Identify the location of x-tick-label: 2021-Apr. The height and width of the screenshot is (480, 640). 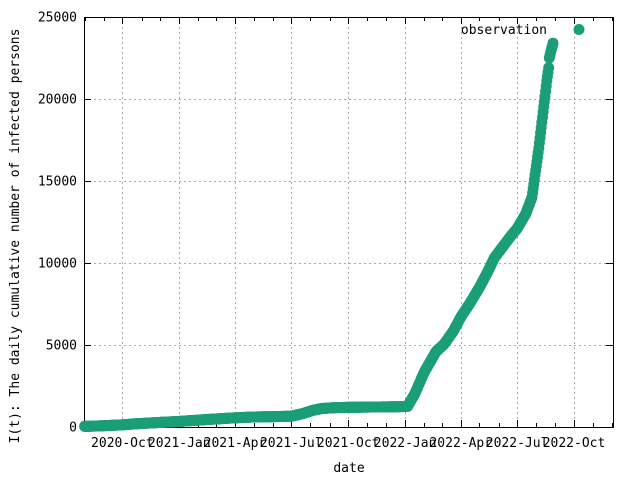
(235, 443).